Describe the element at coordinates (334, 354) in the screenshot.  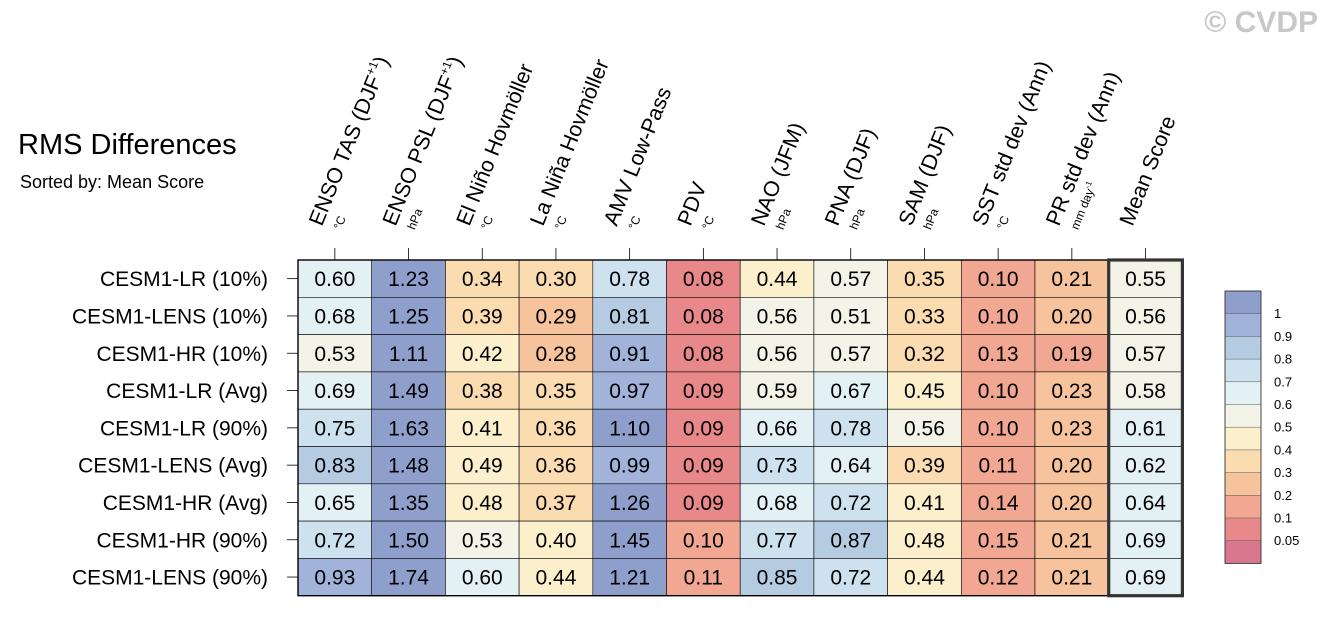
I see `cell-value: 0.53` at that location.